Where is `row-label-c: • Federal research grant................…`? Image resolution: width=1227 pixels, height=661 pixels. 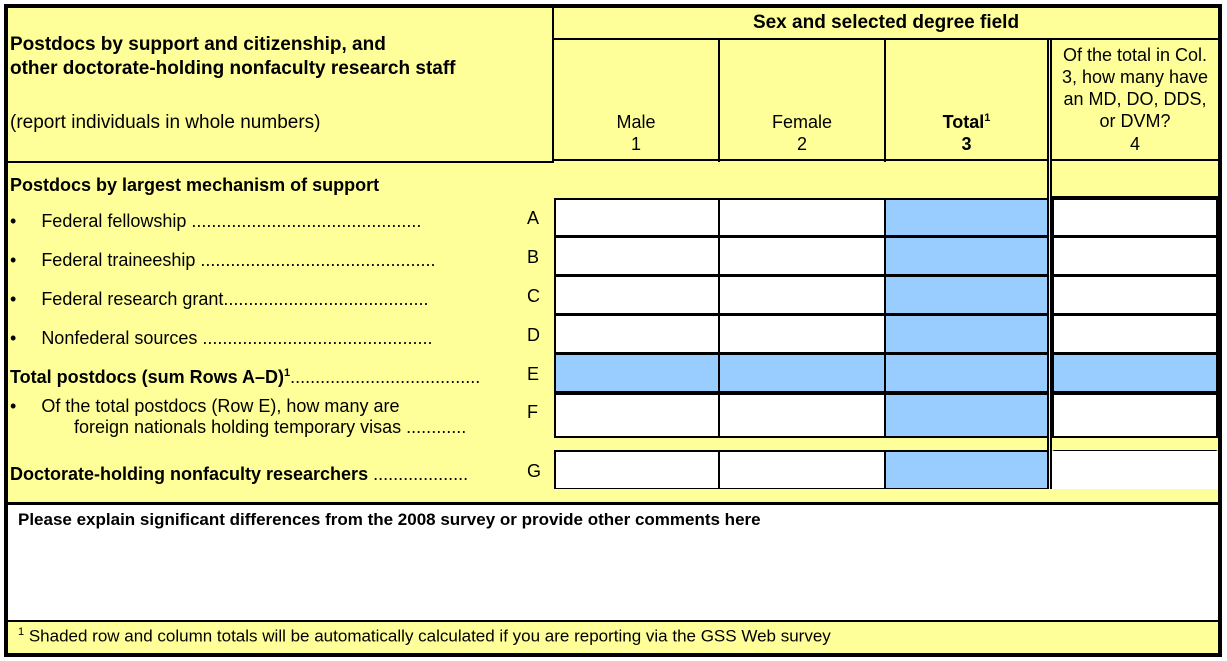 row-label-c: • Federal research grant................… is located at coordinates (219, 299).